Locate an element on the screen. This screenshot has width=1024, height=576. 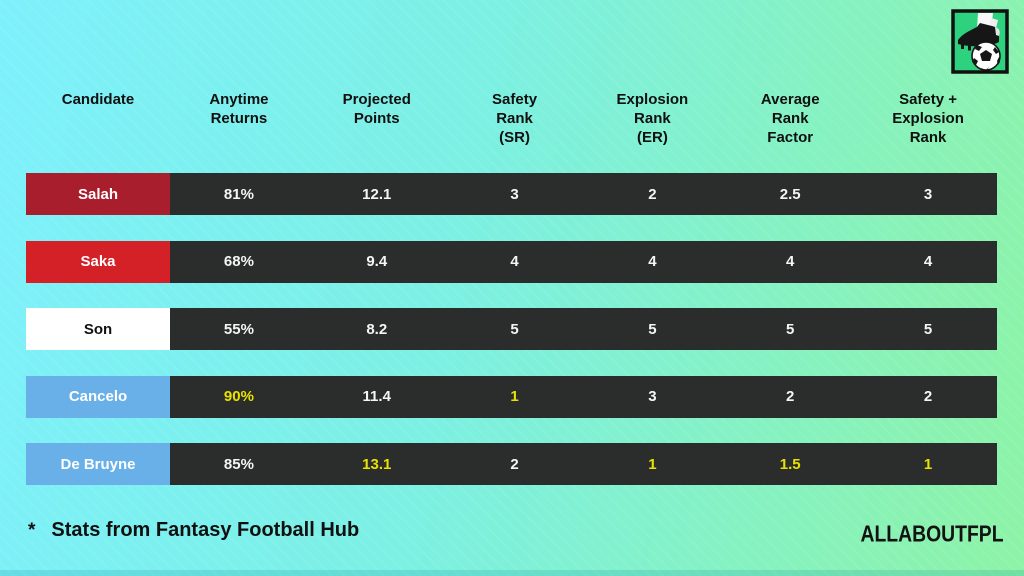
stat-safety-rank: 1 is located at coordinates (514, 396).